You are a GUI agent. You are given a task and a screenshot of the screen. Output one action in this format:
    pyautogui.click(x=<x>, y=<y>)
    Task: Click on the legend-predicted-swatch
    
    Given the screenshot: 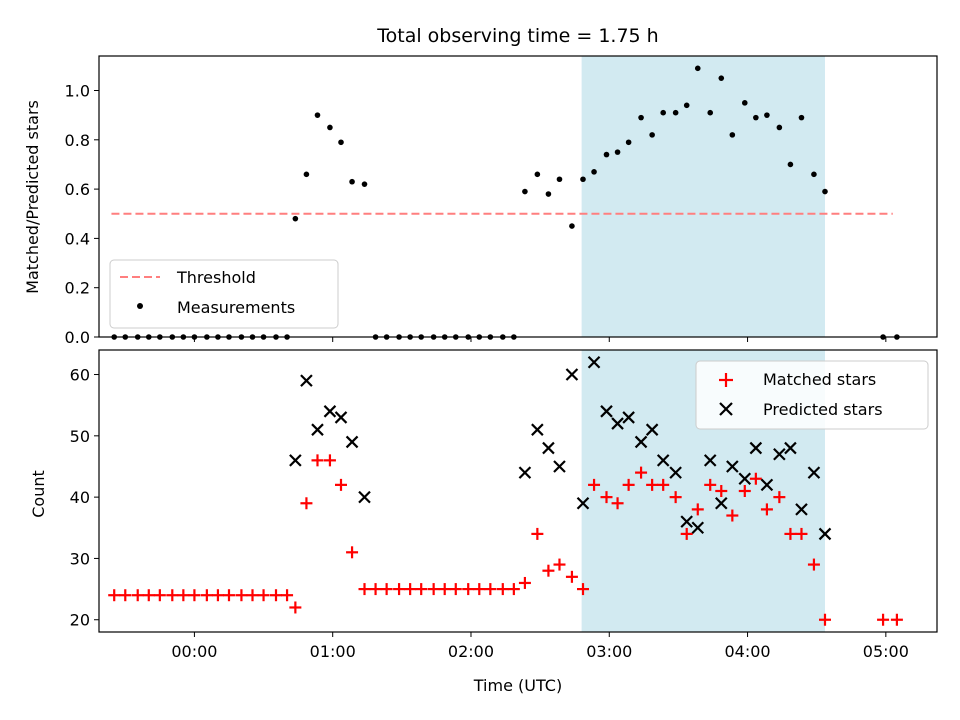 What is the action you would take?
    pyautogui.click(x=726, y=409)
    